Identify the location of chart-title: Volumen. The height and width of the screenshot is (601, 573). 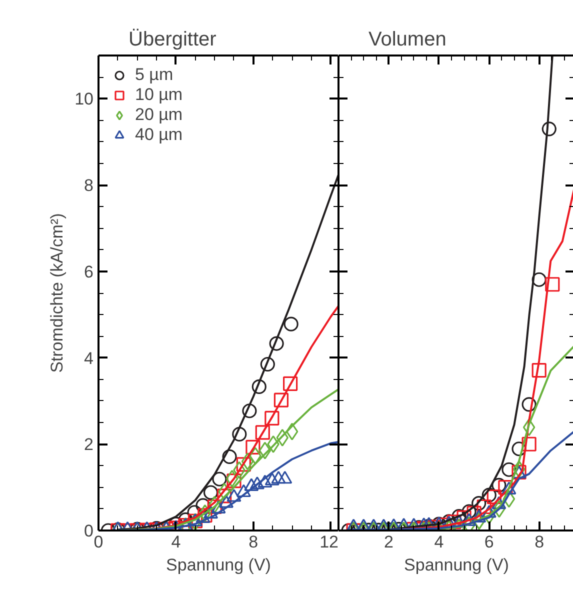
(407, 39).